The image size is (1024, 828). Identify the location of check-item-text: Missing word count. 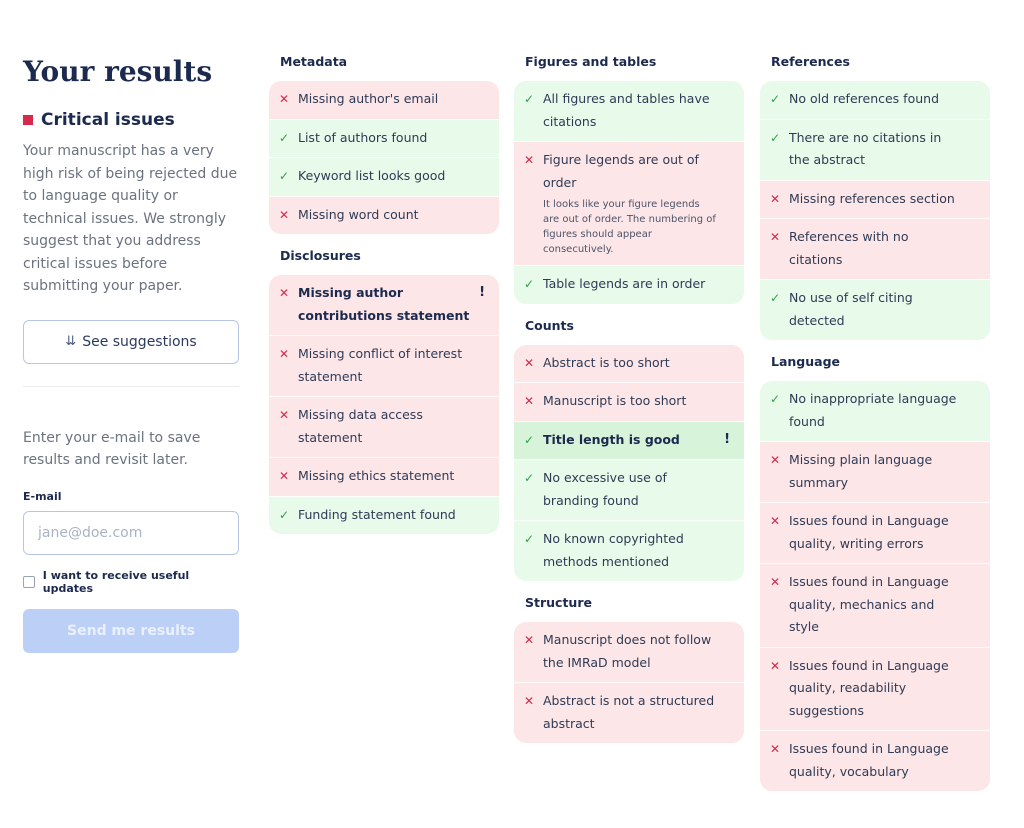
(358, 214).